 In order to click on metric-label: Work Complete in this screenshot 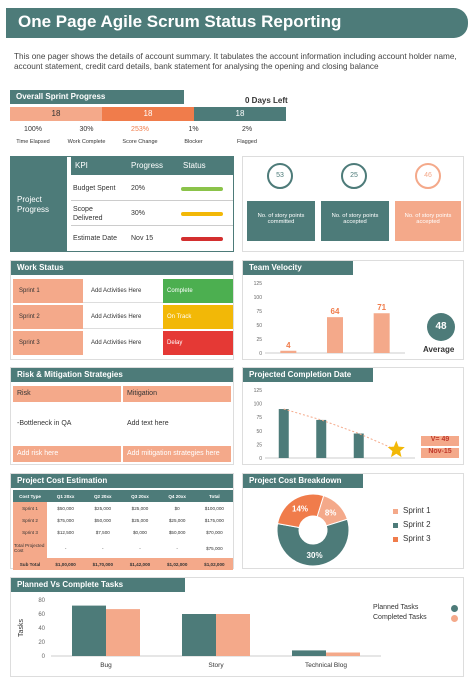, I will do `click(86, 142)`.